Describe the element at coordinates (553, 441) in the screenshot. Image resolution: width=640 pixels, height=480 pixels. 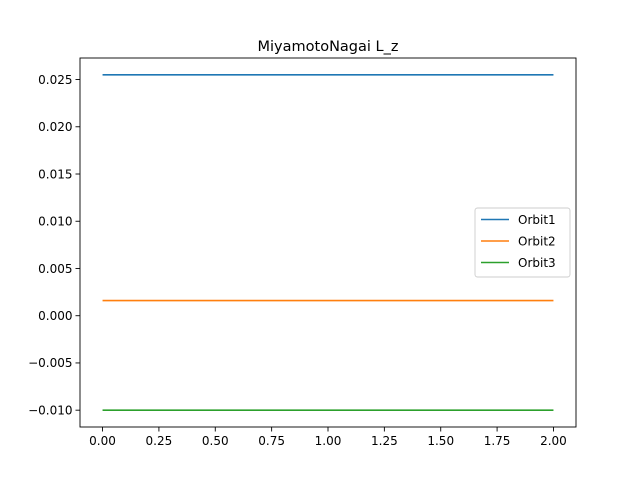
I see `x-tick-label: 2.00` at that location.